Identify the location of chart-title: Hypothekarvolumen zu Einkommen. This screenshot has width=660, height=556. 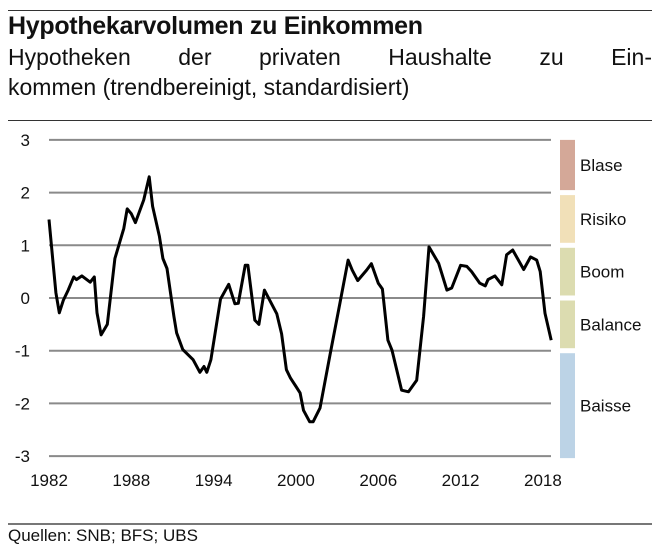
(215, 26).